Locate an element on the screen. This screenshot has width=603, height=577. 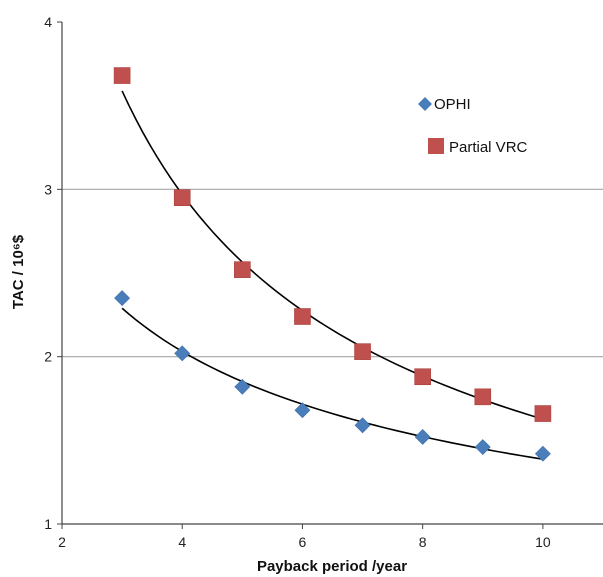
x-tick-label-10: 10 is located at coordinates (543, 542).